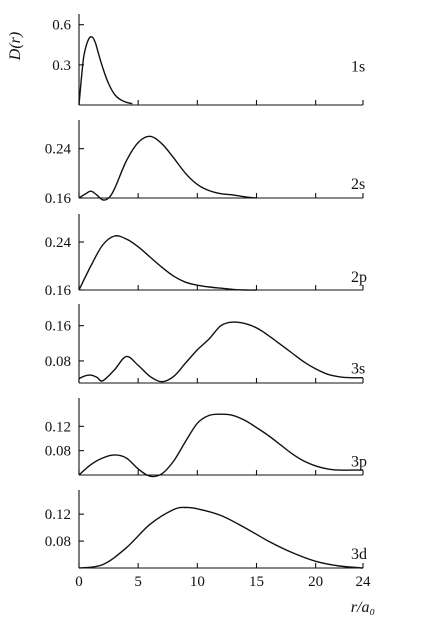  I want to click on series-label: 3d, so click(359, 554).